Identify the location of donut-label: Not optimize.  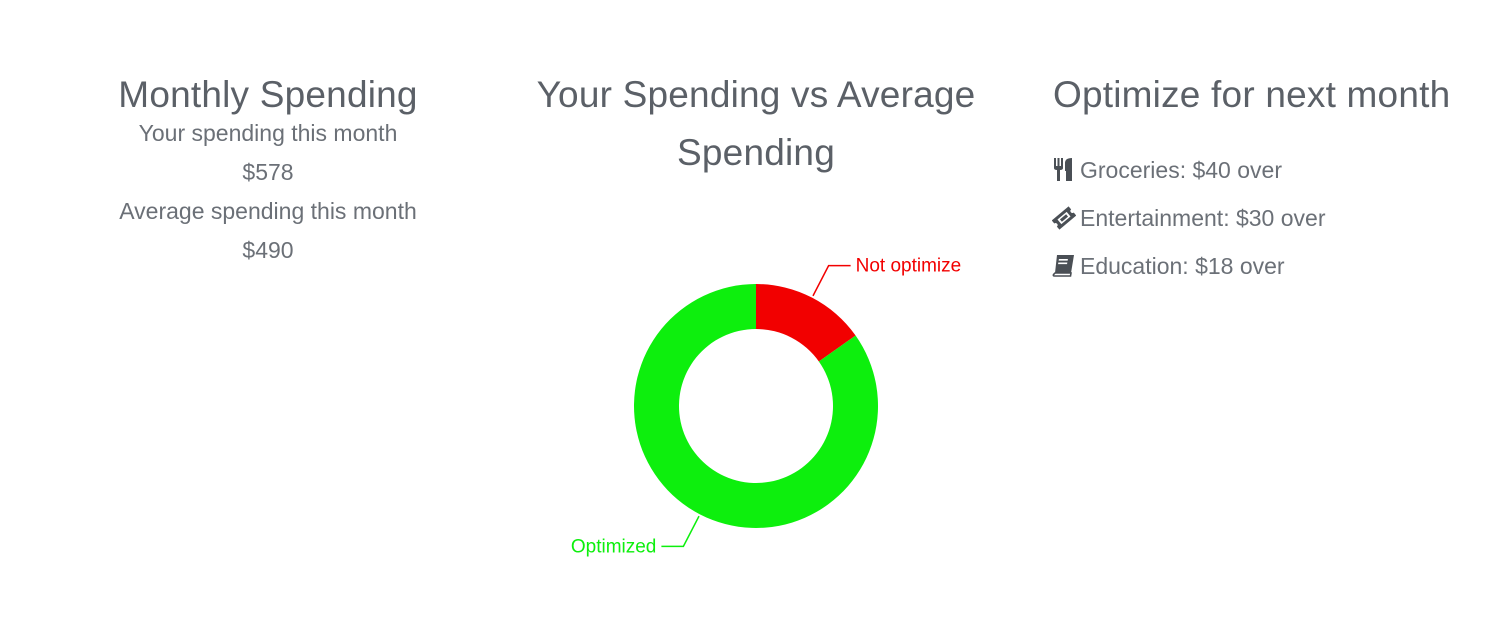
(909, 266).